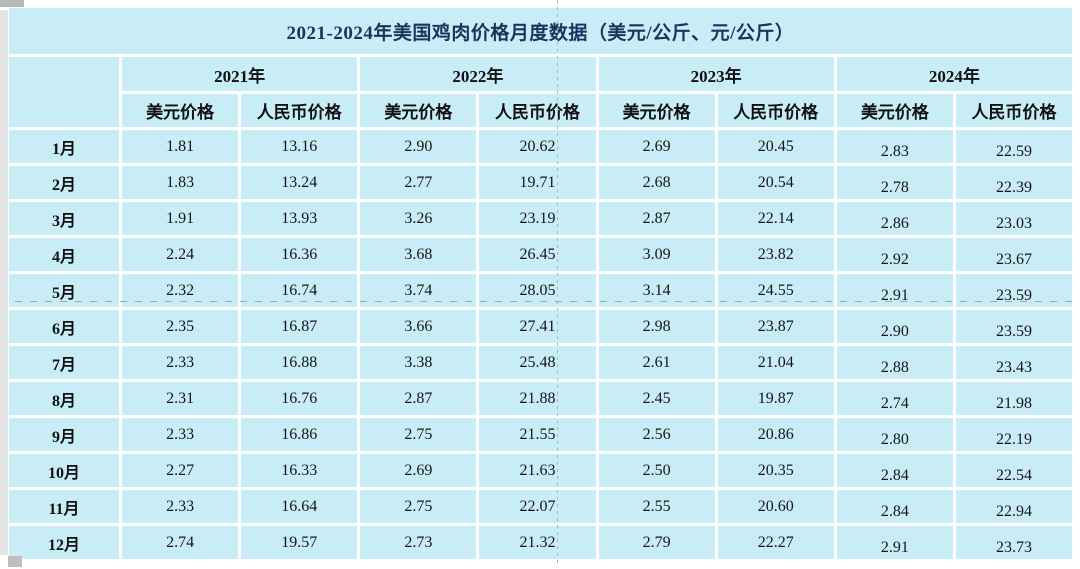  What do you see at coordinates (775, 326) in the screenshot?
I see `price-cell-rmb-2023: 23.87` at bounding box center [775, 326].